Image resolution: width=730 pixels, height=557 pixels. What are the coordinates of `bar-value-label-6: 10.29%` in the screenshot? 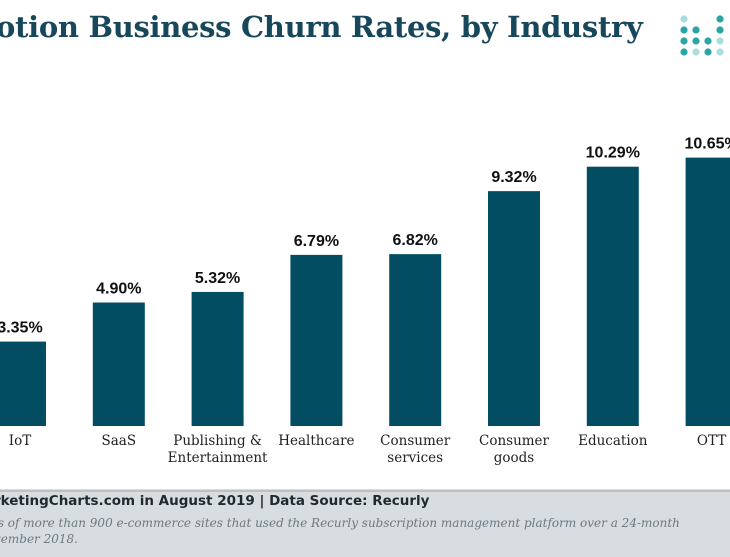 It's located at (613, 153).